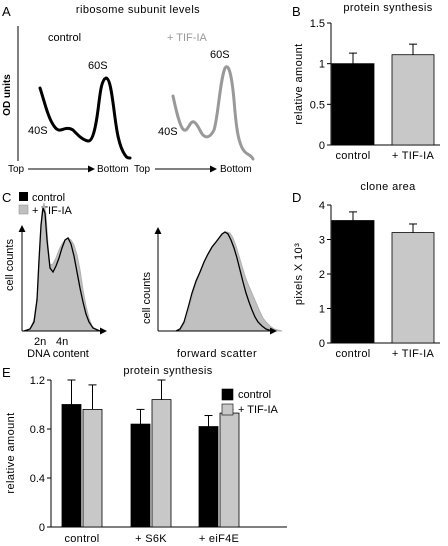 The width and height of the screenshot is (448, 546). I want to click on chart-d-title: clone area, so click(388, 187).